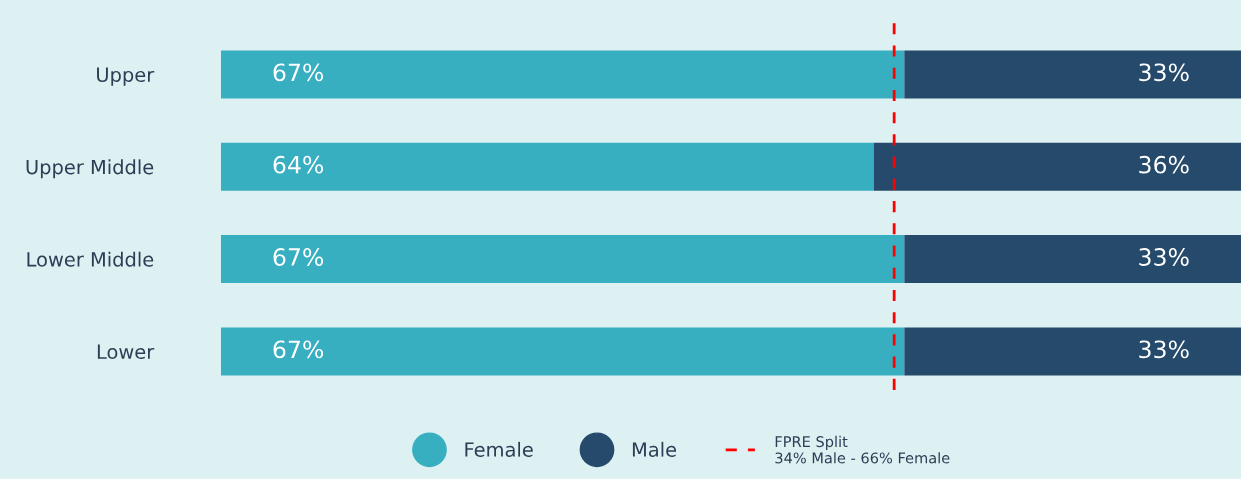  Describe the element at coordinates (654, 449) in the screenshot. I see `legend-label: Male` at that location.